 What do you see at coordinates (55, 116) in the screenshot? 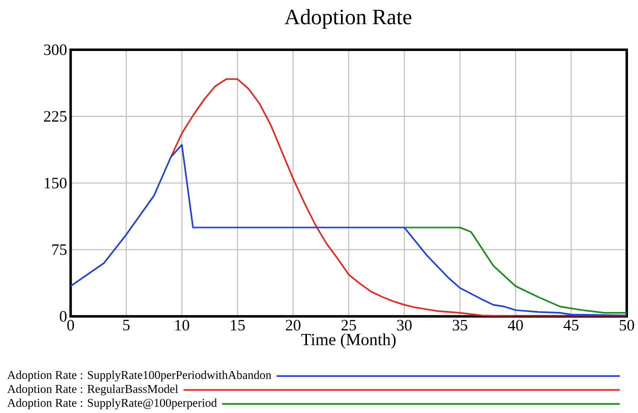
I see `y-tick-label: 225` at bounding box center [55, 116].